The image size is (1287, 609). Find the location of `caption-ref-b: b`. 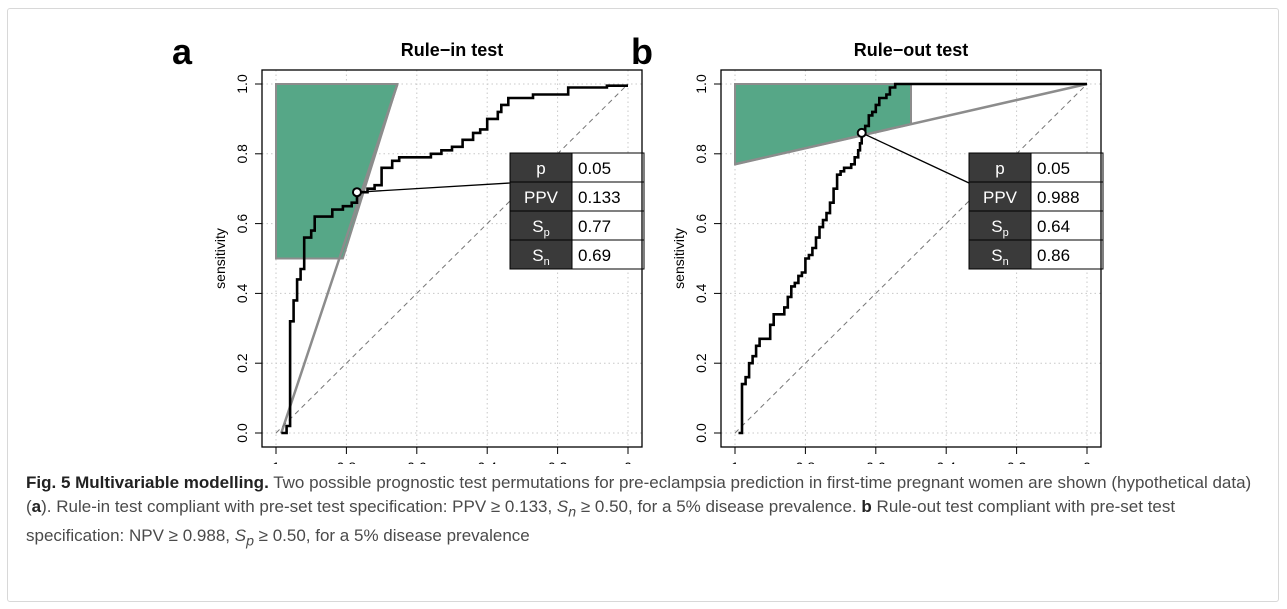

caption-ref-b: b is located at coordinates (866, 506).